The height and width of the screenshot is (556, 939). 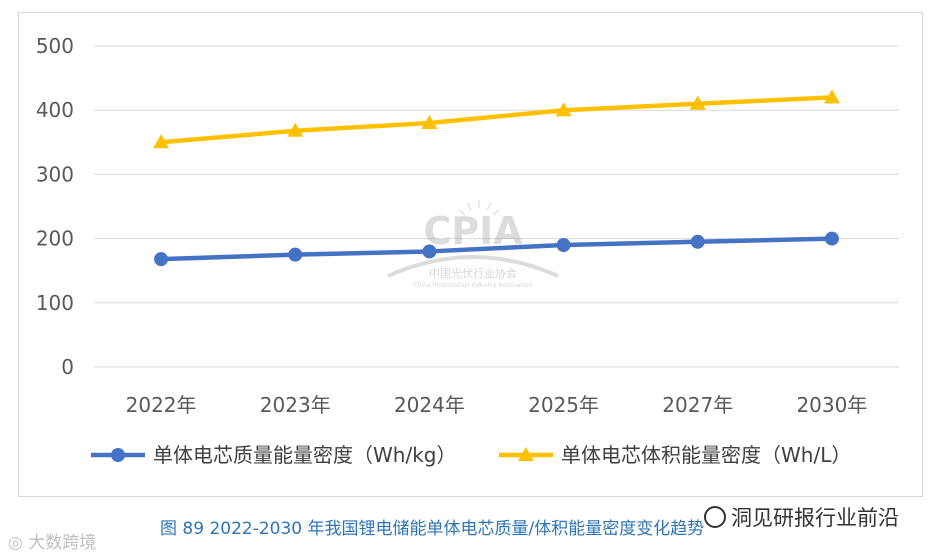 What do you see at coordinates (18, 543) in the screenshot?
I see `weibo-icon: ◎` at bounding box center [18, 543].